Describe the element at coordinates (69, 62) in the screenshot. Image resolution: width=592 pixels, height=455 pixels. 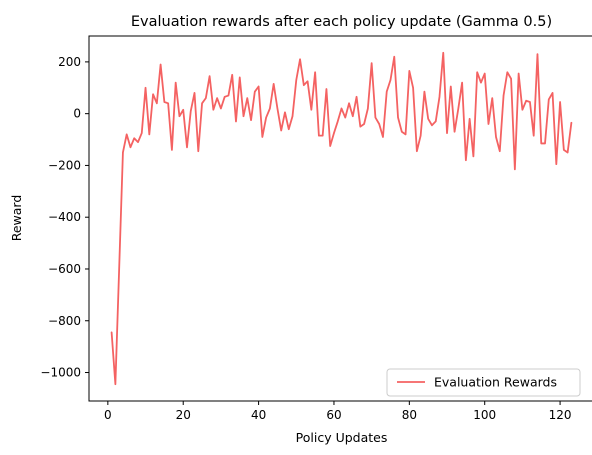
I see `y-tick-label: 200` at that location.